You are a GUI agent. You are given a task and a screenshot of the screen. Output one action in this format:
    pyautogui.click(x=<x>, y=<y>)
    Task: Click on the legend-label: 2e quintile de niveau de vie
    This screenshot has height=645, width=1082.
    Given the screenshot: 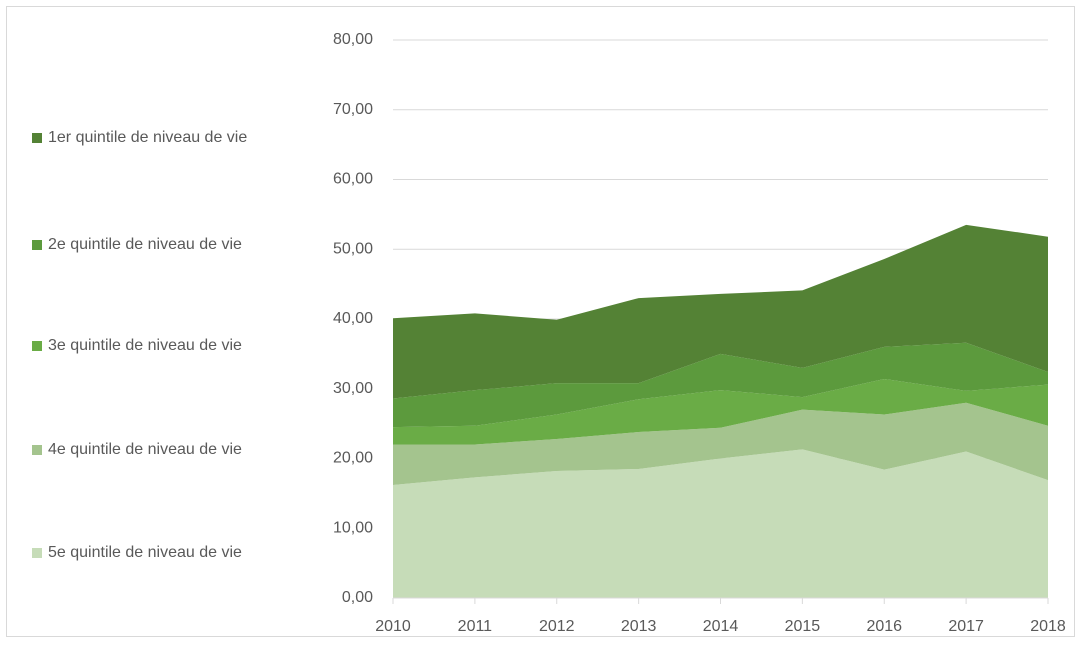 What is the action you would take?
    pyautogui.click(x=145, y=244)
    